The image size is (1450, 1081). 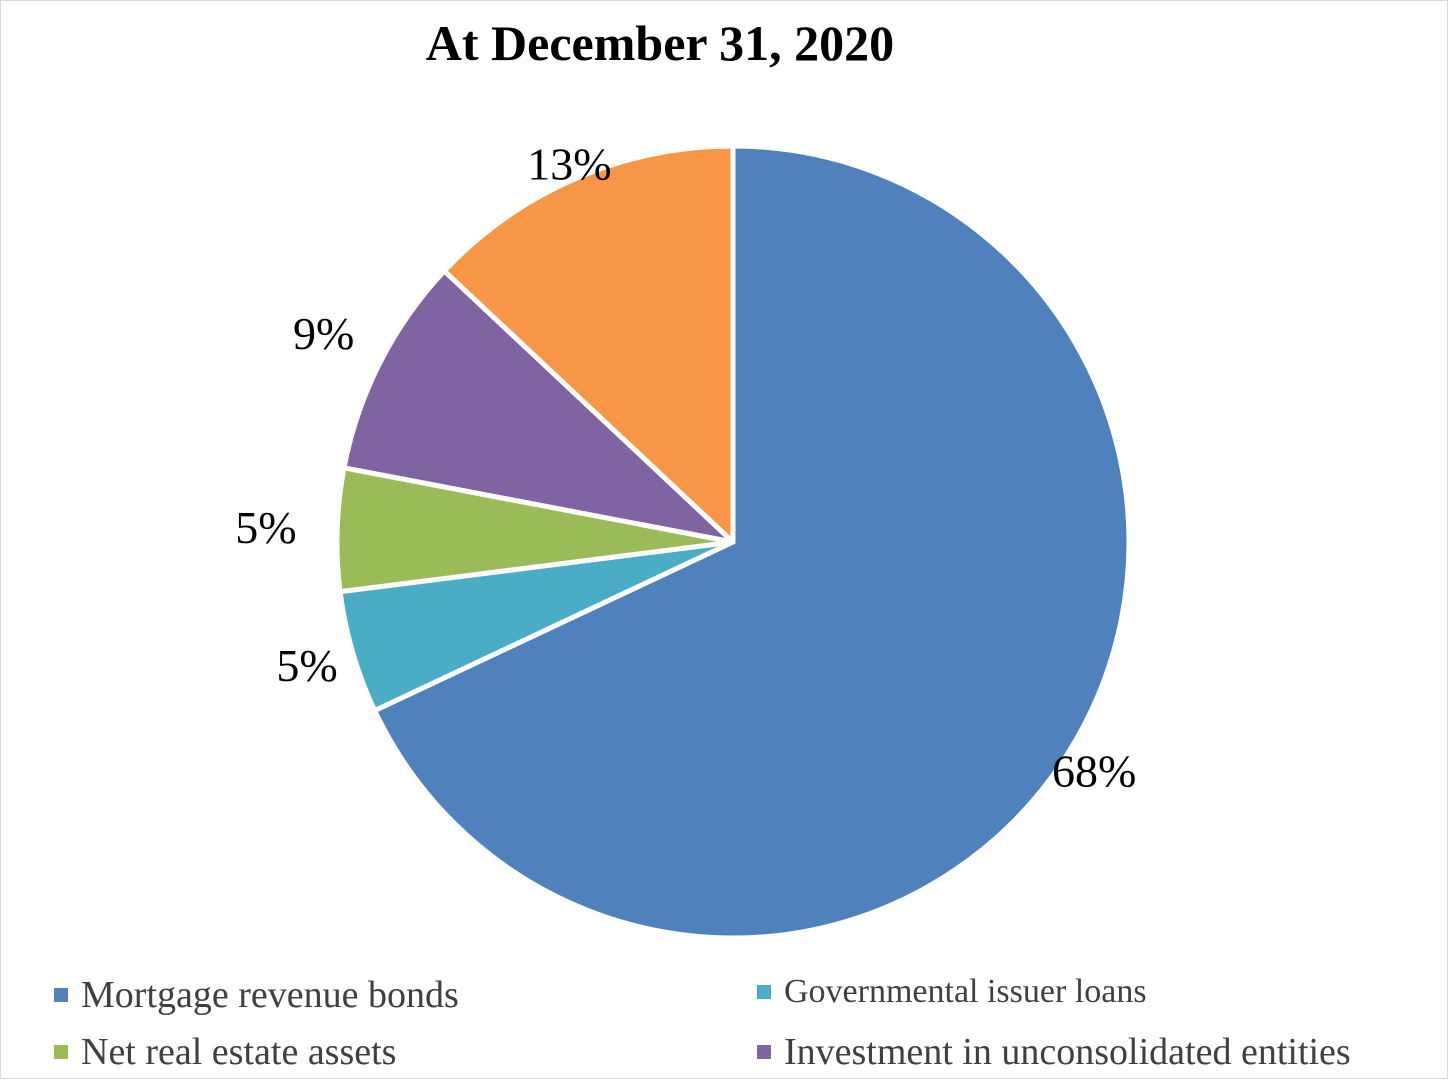 What do you see at coordinates (569, 164) in the screenshot?
I see `data-label: 13%` at bounding box center [569, 164].